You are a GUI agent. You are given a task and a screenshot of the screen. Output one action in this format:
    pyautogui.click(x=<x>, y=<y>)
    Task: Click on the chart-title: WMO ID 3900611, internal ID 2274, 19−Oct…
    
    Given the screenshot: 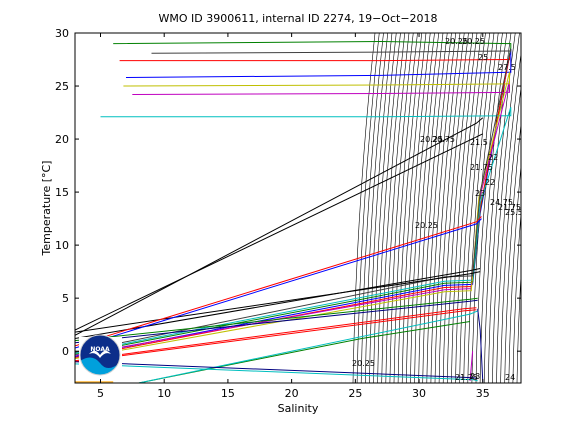 What is the action you would take?
    pyautogui.click(x=297, y=18)
    